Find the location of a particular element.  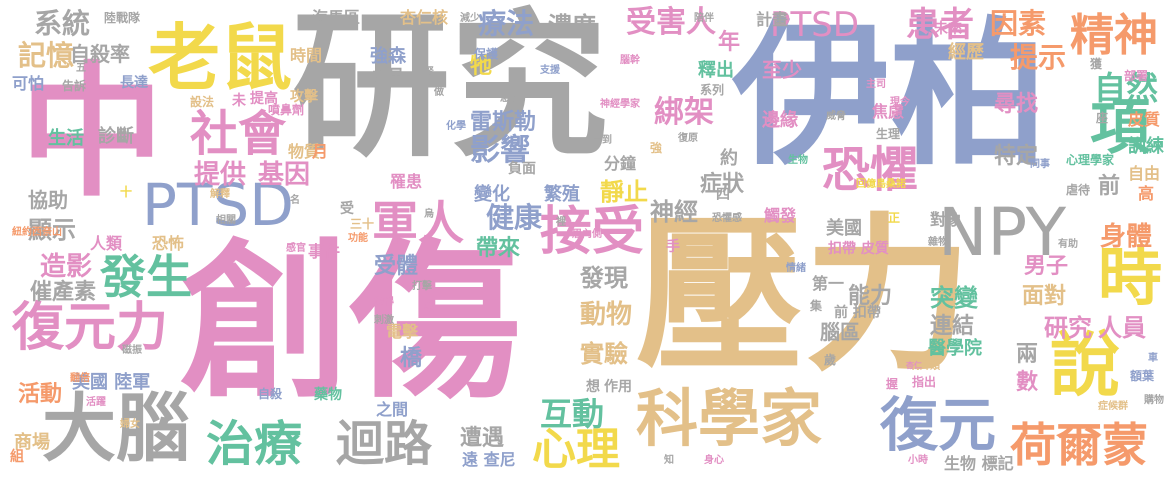

word-ziyou: 自由 is located at coordinates (1144, 173).